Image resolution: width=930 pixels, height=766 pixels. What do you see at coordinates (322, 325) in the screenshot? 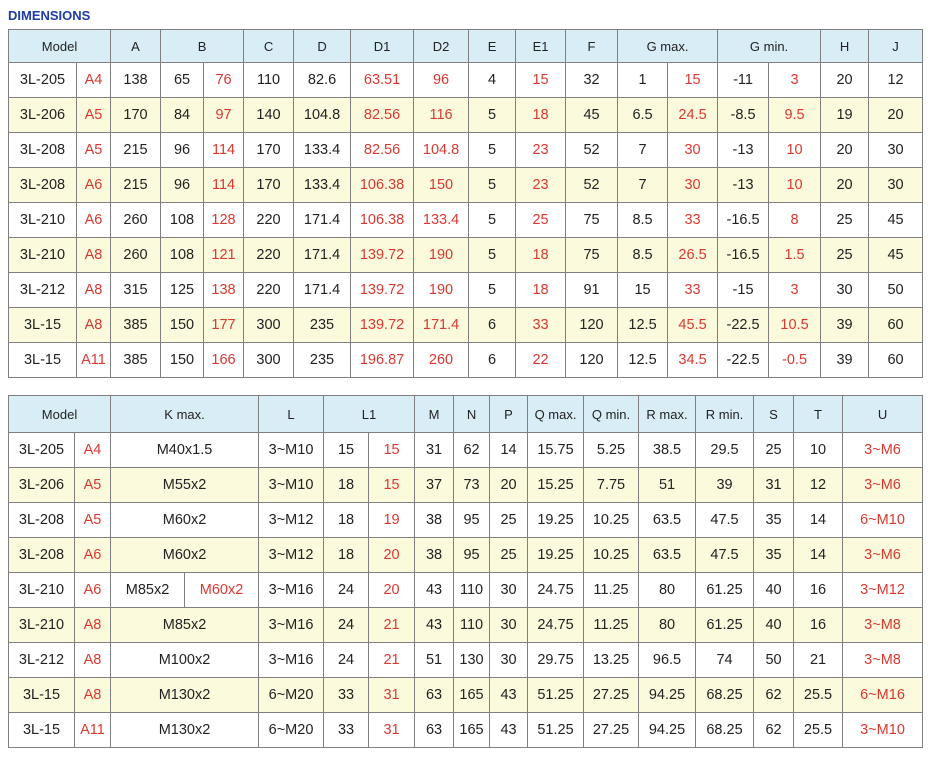
I see `value-cell: 235` at bounding box center [322, 325].